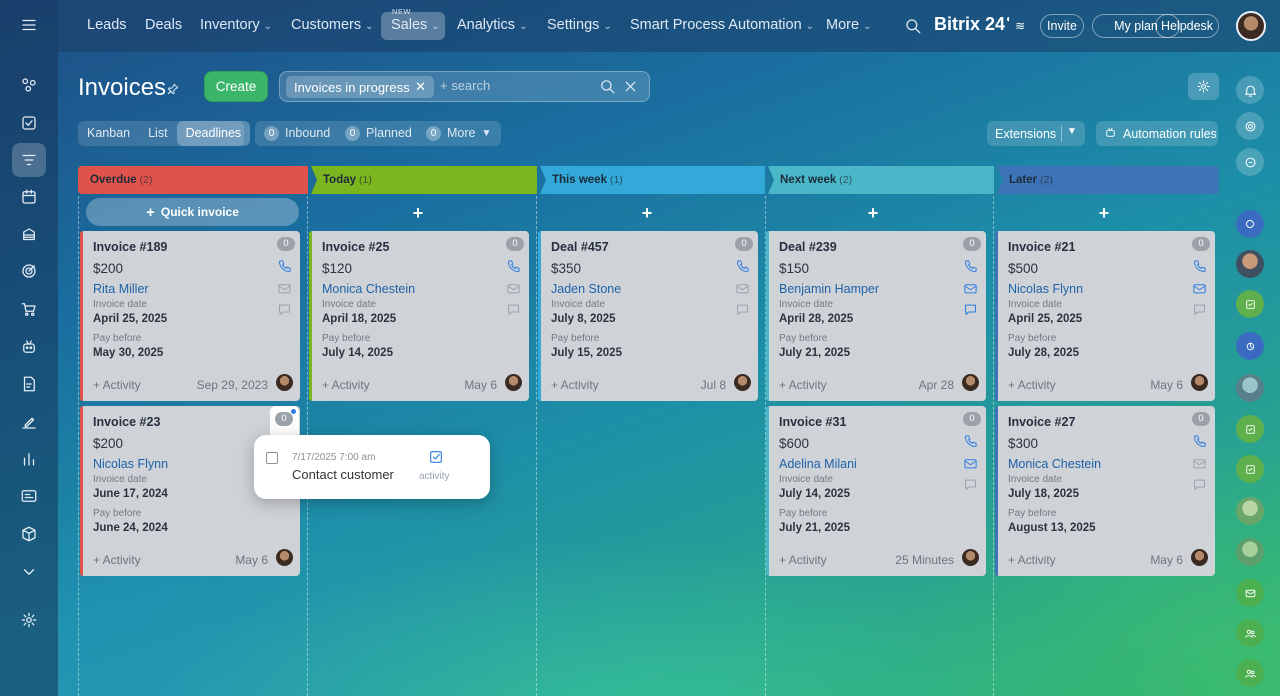  What do you see at coordinates (193, 180) in the screenshot?
I see `column-overdue: Overdue (2)` at bounding box center [193, 180].